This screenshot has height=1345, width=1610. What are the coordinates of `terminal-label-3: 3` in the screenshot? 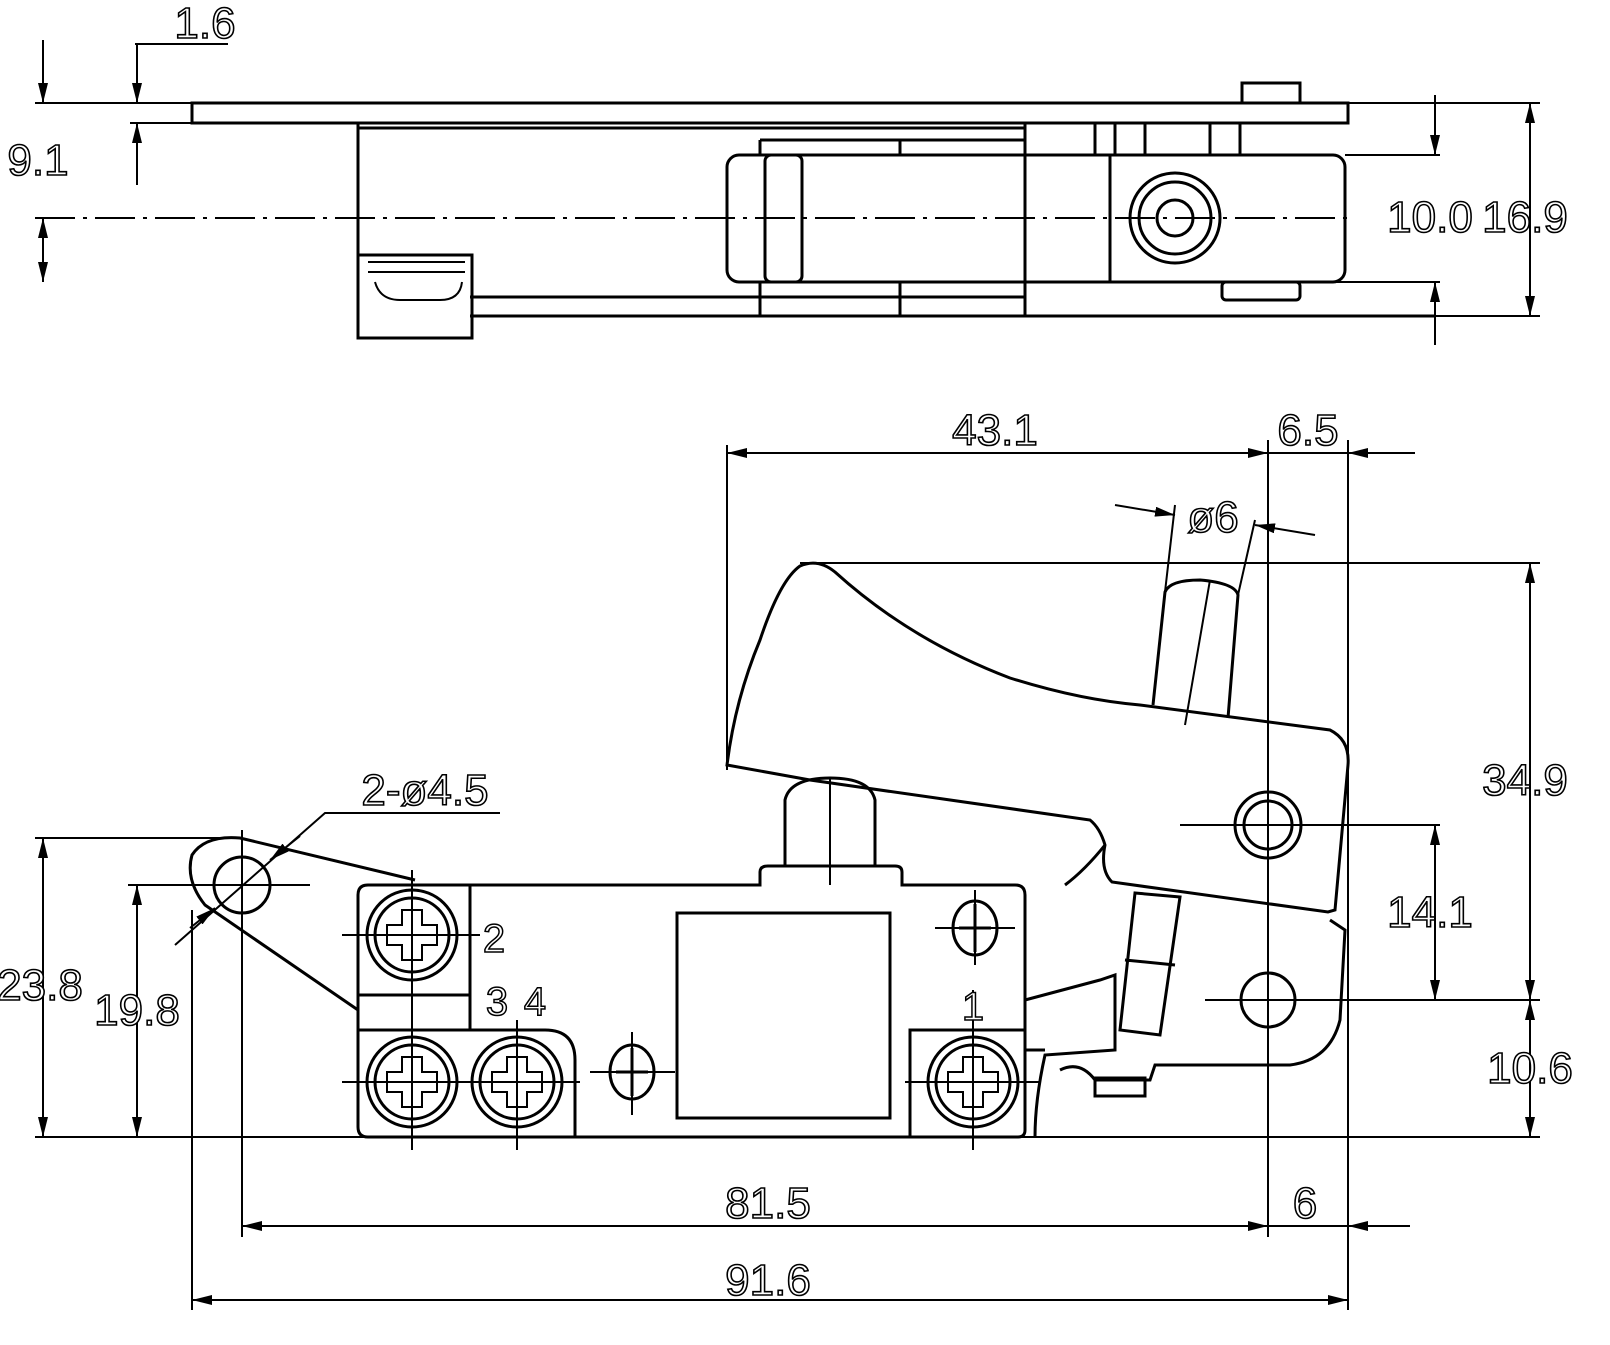 It's located at (497, 1002).